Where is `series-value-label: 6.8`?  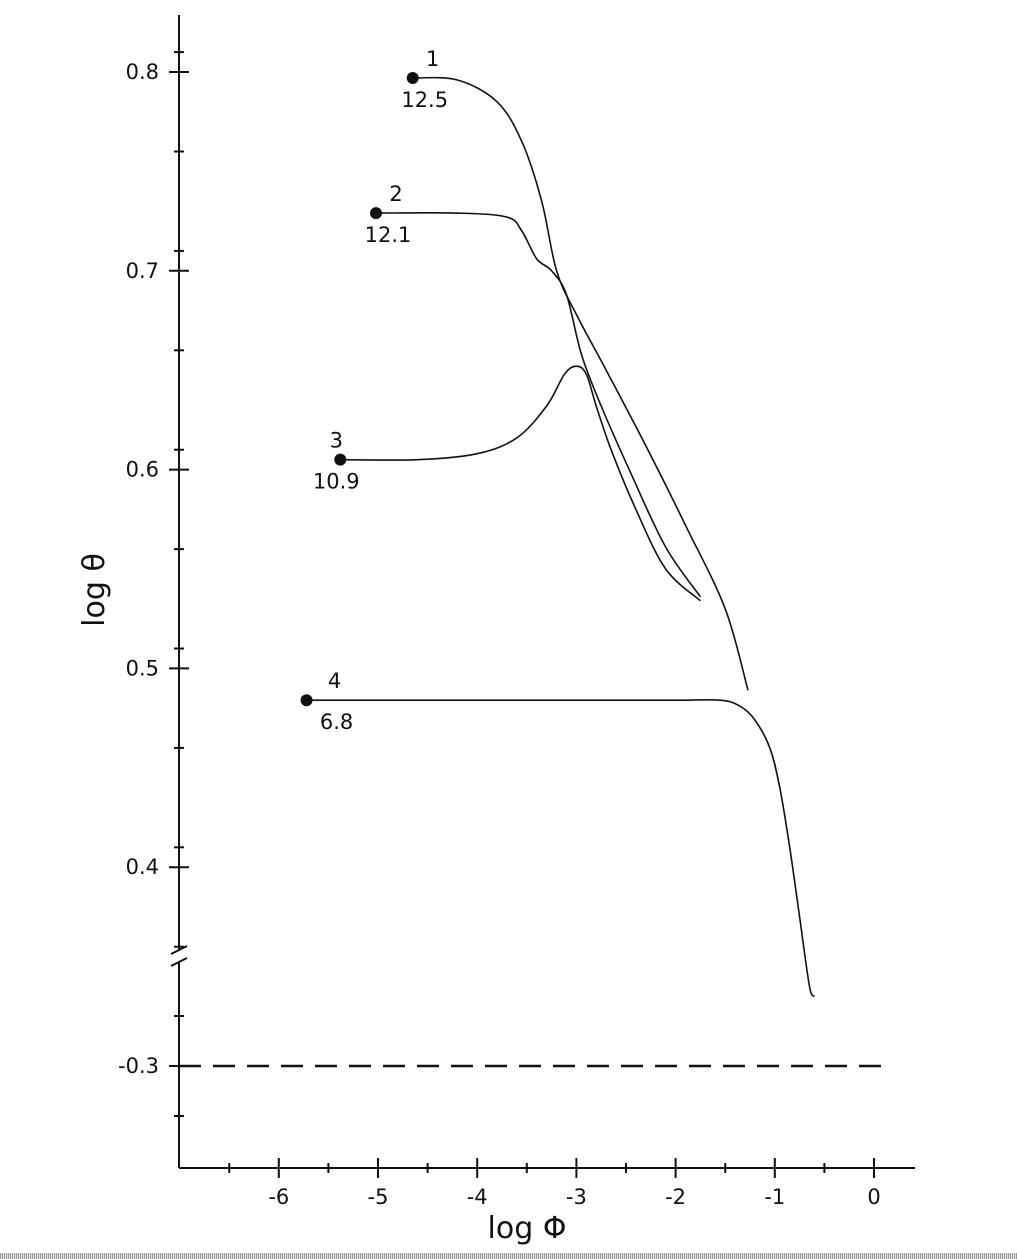
series-value-label: 6.8 is located at coordinates (336, 722).